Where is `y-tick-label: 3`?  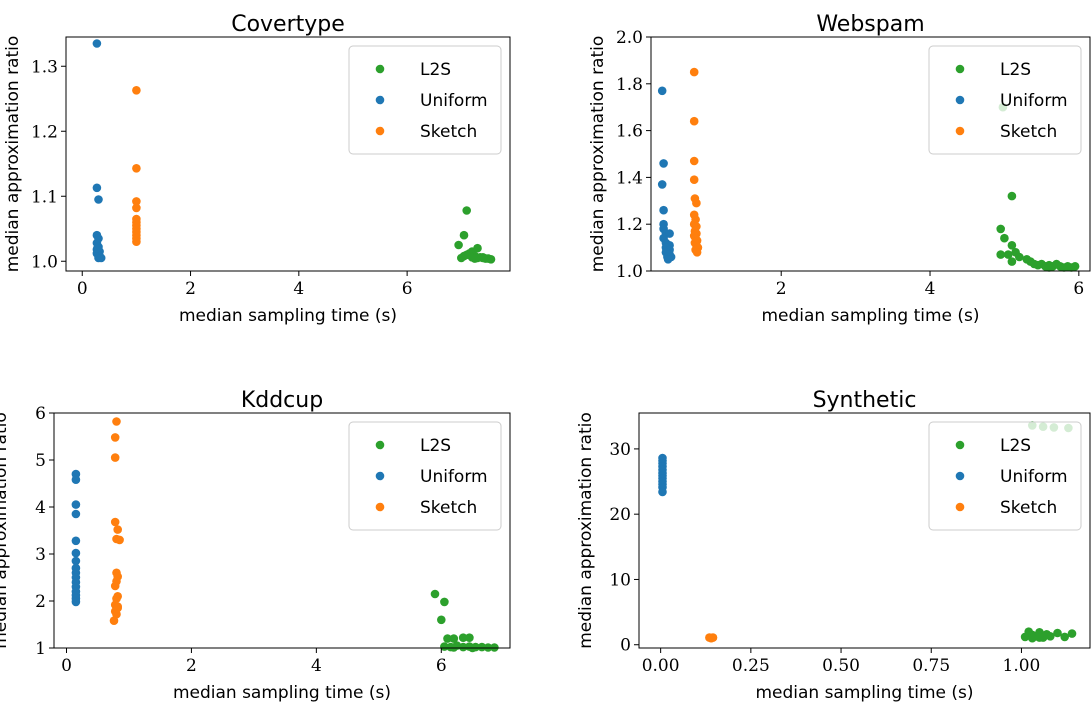
y-tick-label: 3 is located at coordinates (40, 555).